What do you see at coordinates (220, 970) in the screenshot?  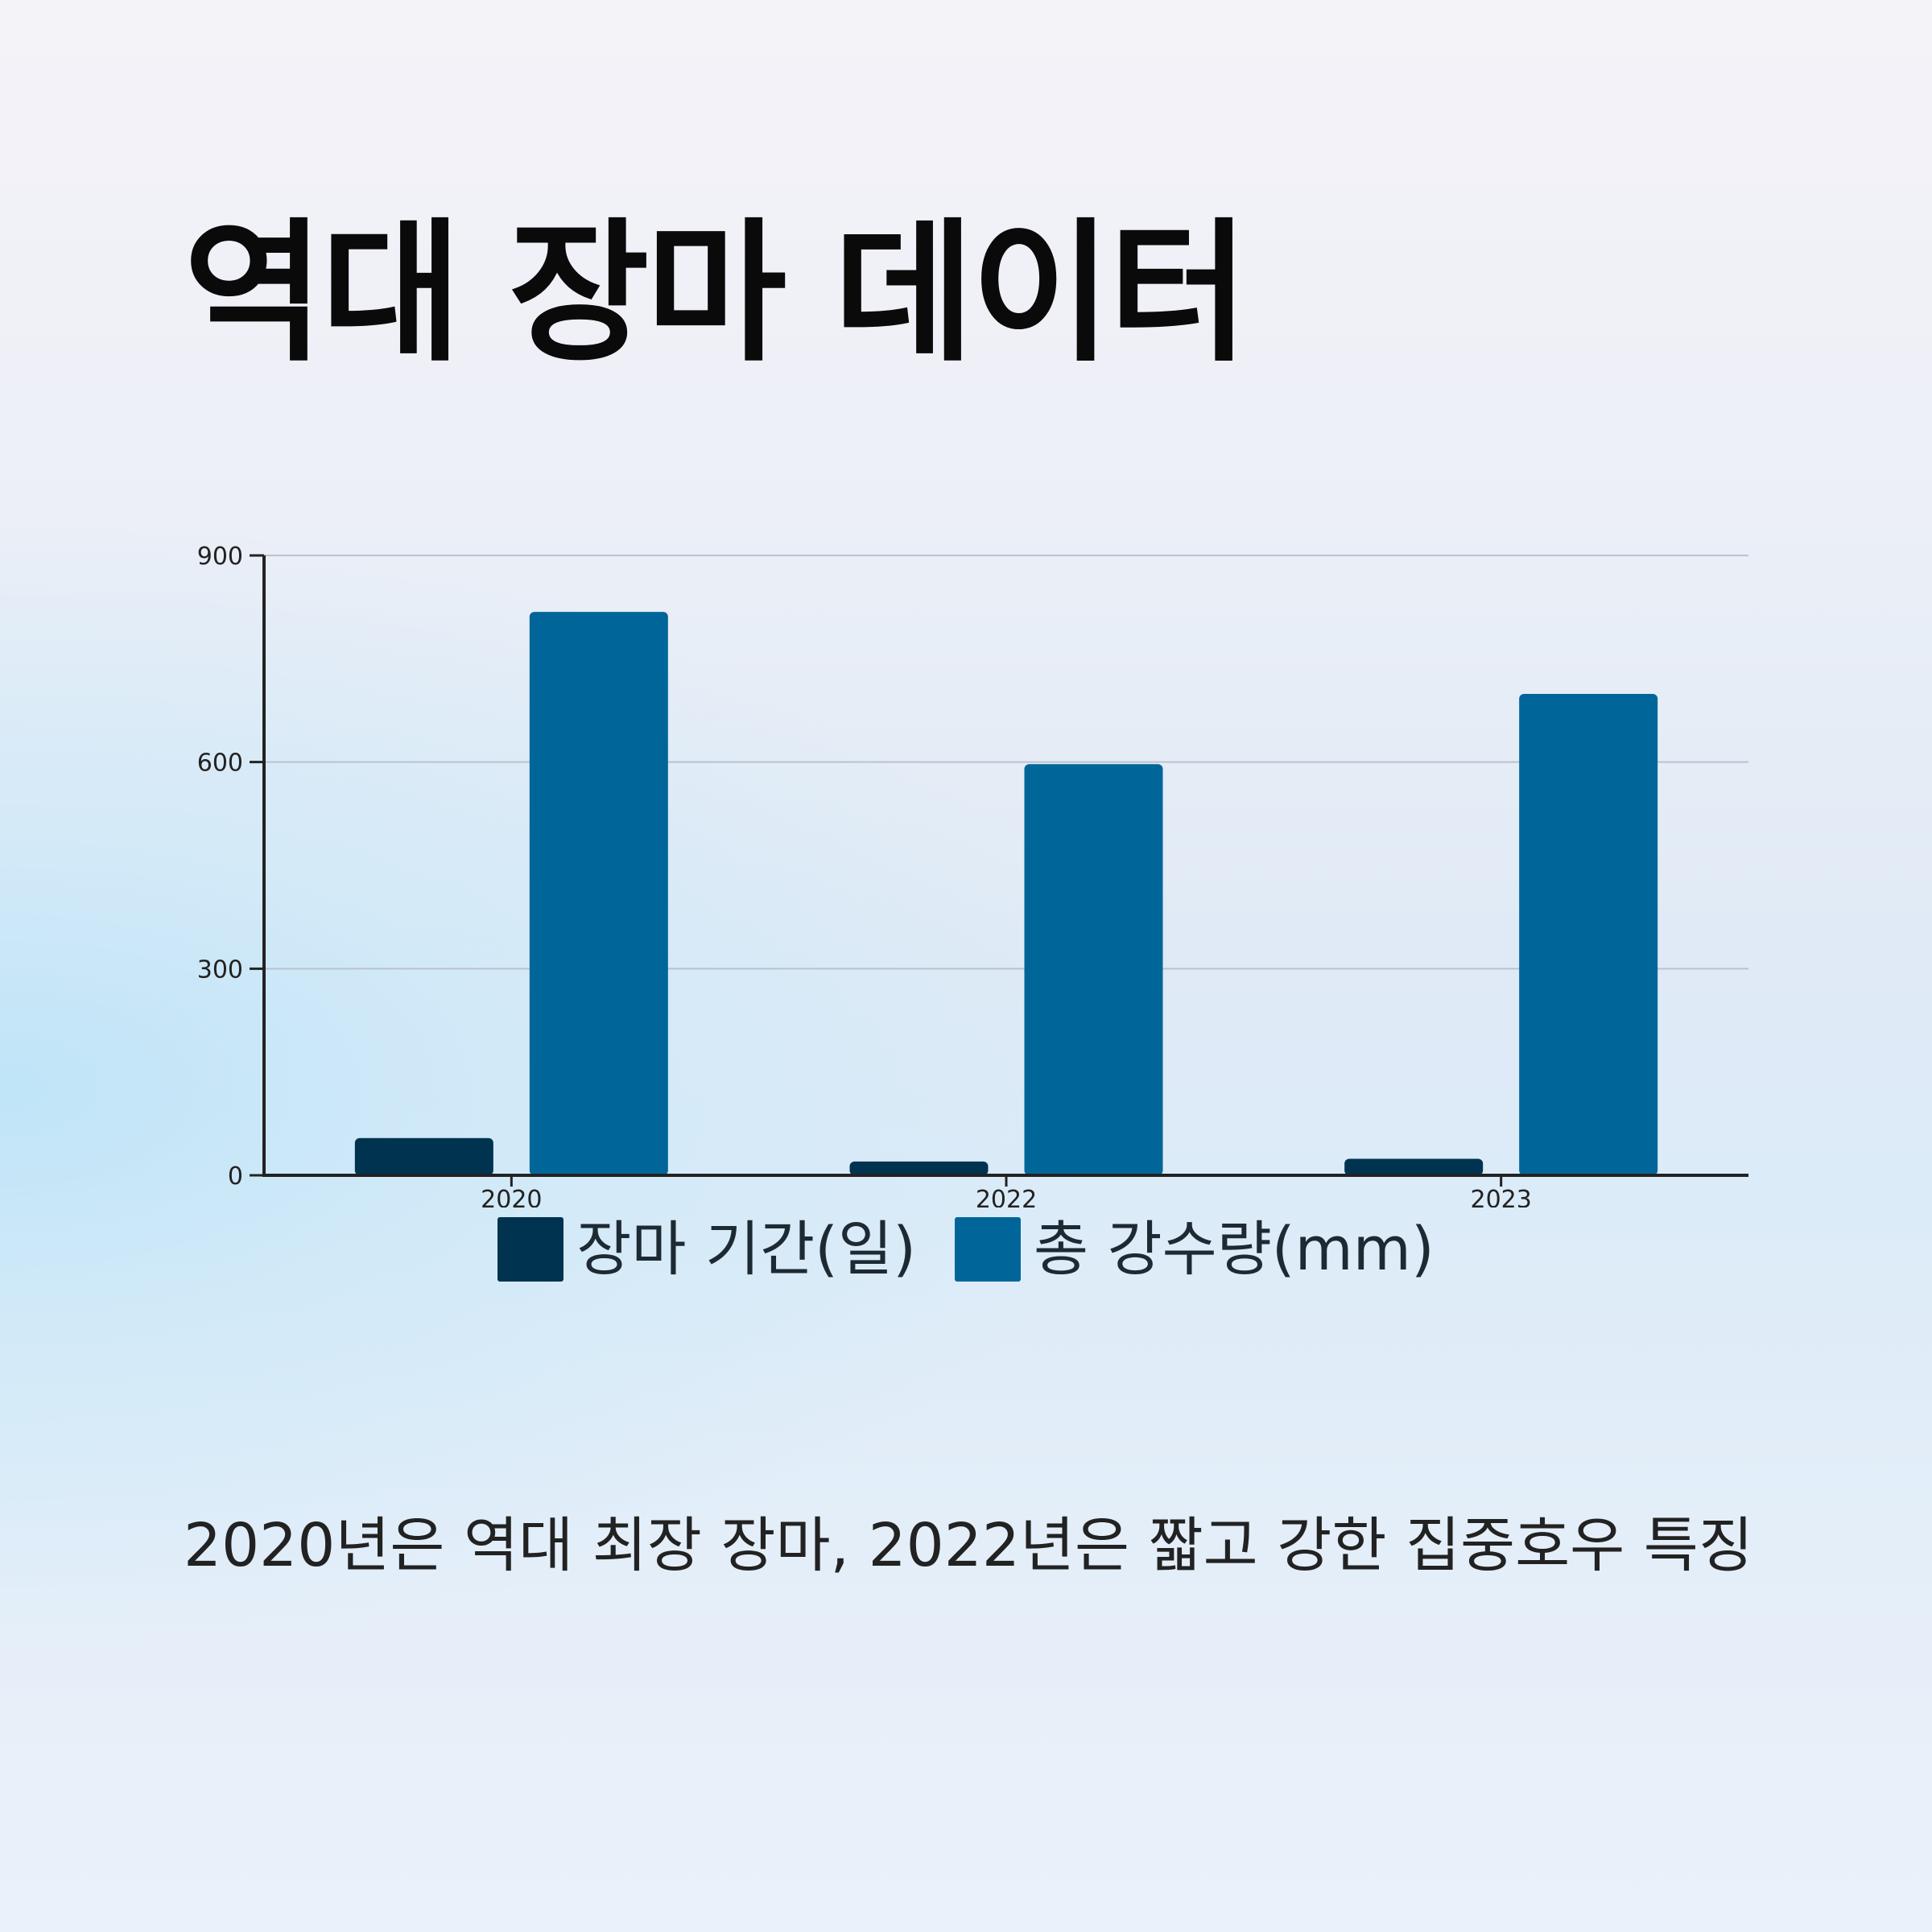 I see `y-tick-label-300: 300` at bounding box center [220, 970].